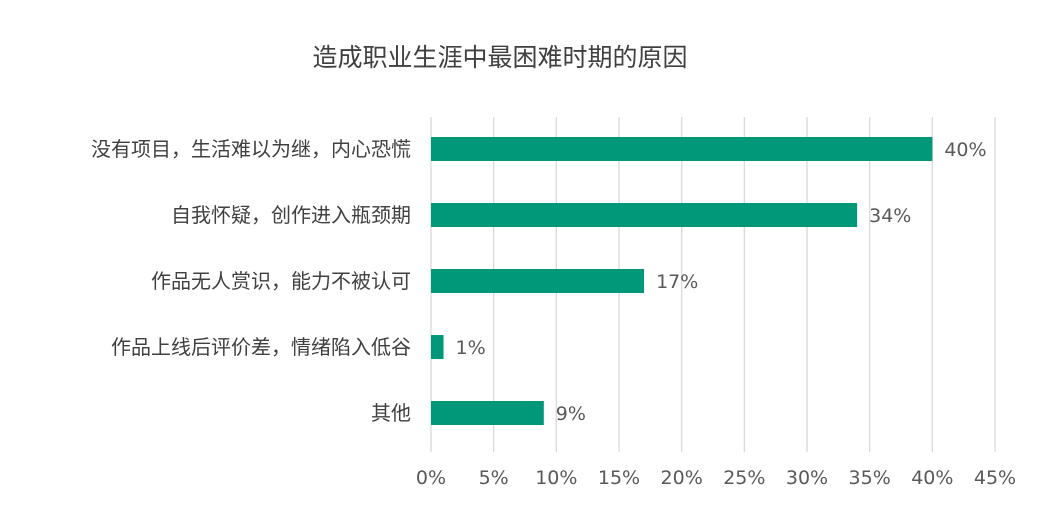 Image resolution: width=1044 pixels, height=518 pixels. I want to click on category-label: 作品上线后评价差，情绪陷入低谷, so click(261, 347).